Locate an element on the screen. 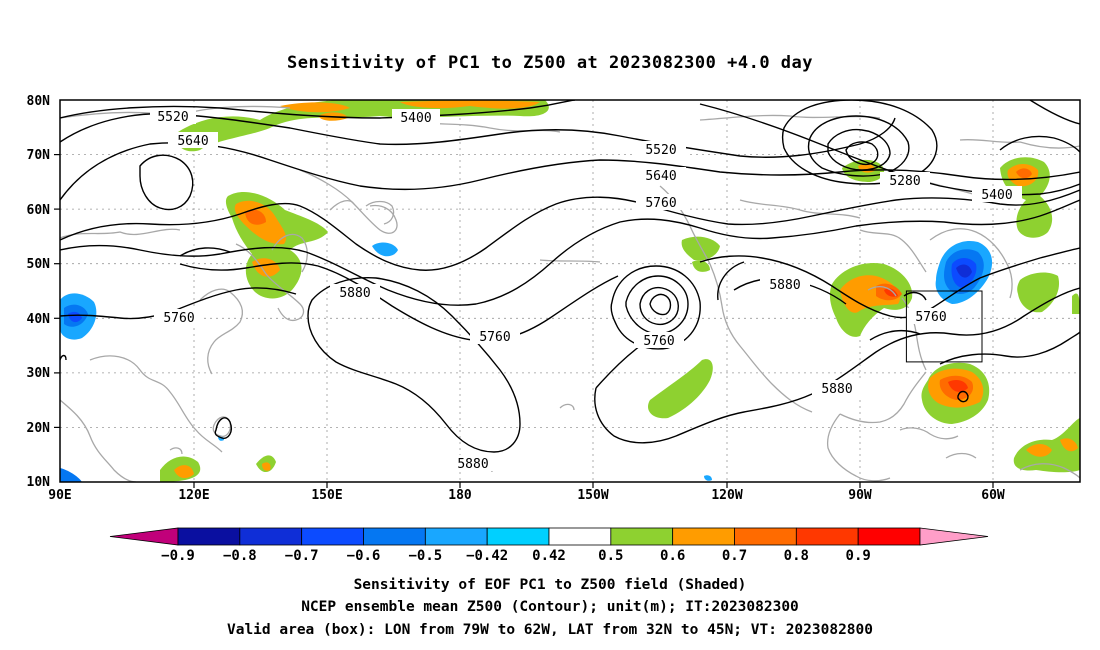 The image size is (1100, 650). colorbar-tick-label: −0.42 is located at coordinates (487, 556).